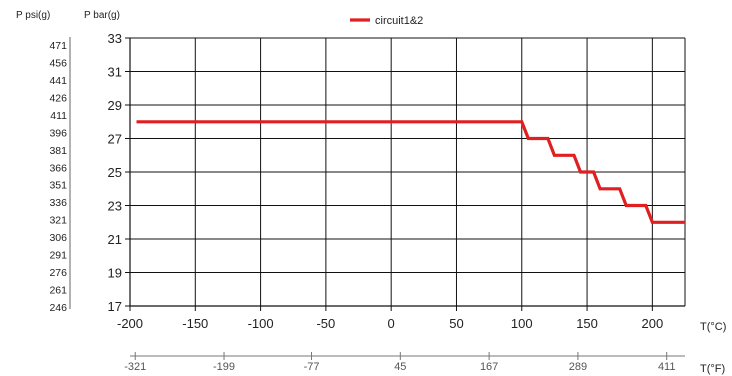  What do you see at coordinates (58, 151) in the screenshot?
I see `psi-tick-label: 381` at bounding box center [58, 151].